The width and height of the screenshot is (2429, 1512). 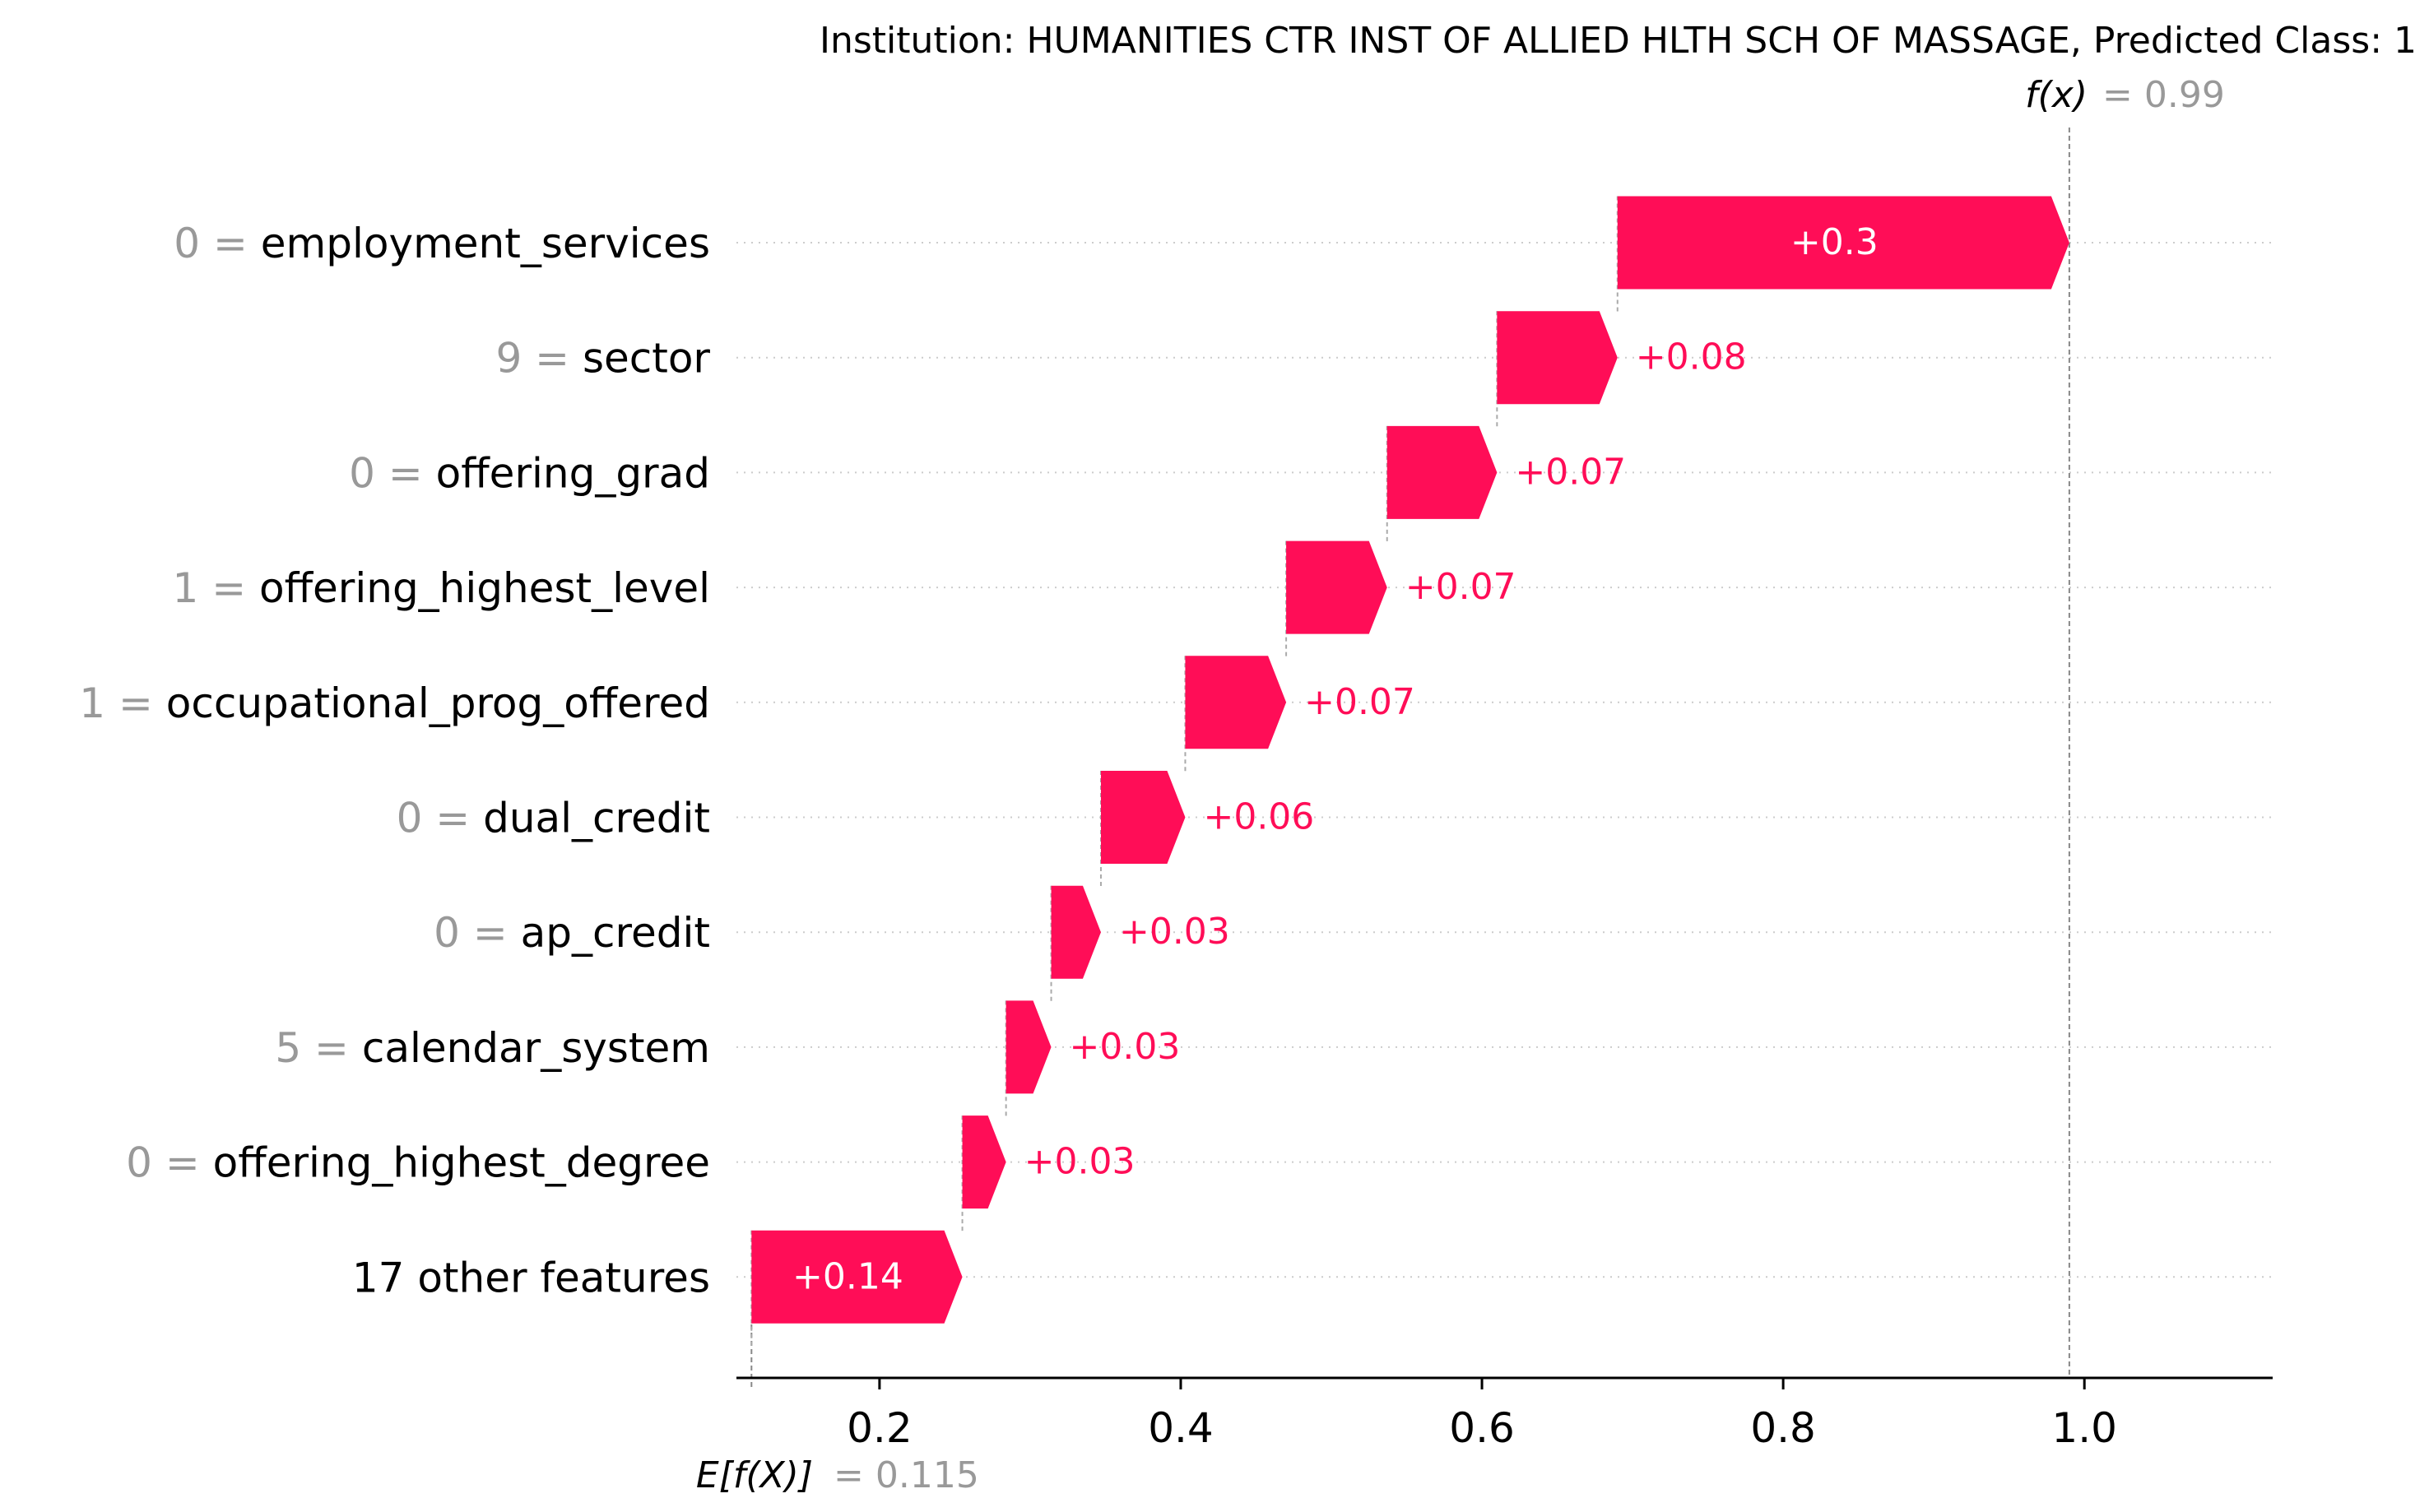 I want to click on bar-offering_grad, so click(x=1442, y=472).